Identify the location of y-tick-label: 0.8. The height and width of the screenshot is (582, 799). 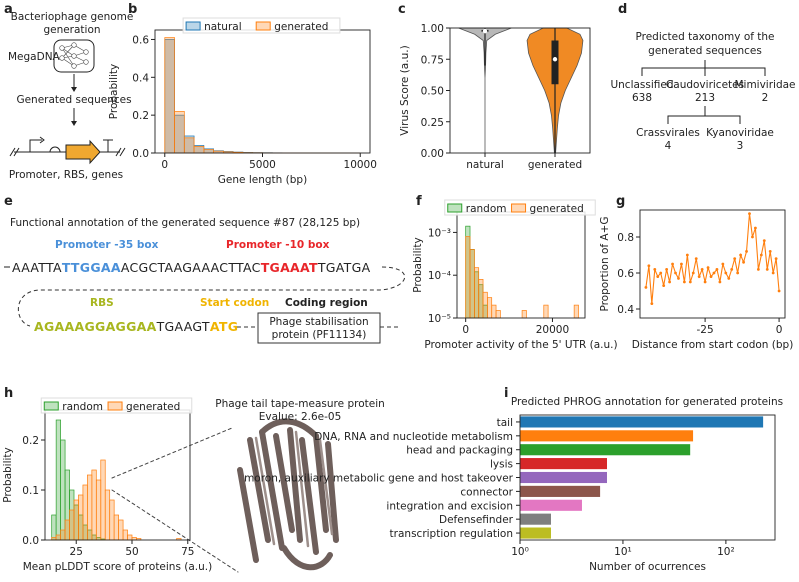
(625, 238).